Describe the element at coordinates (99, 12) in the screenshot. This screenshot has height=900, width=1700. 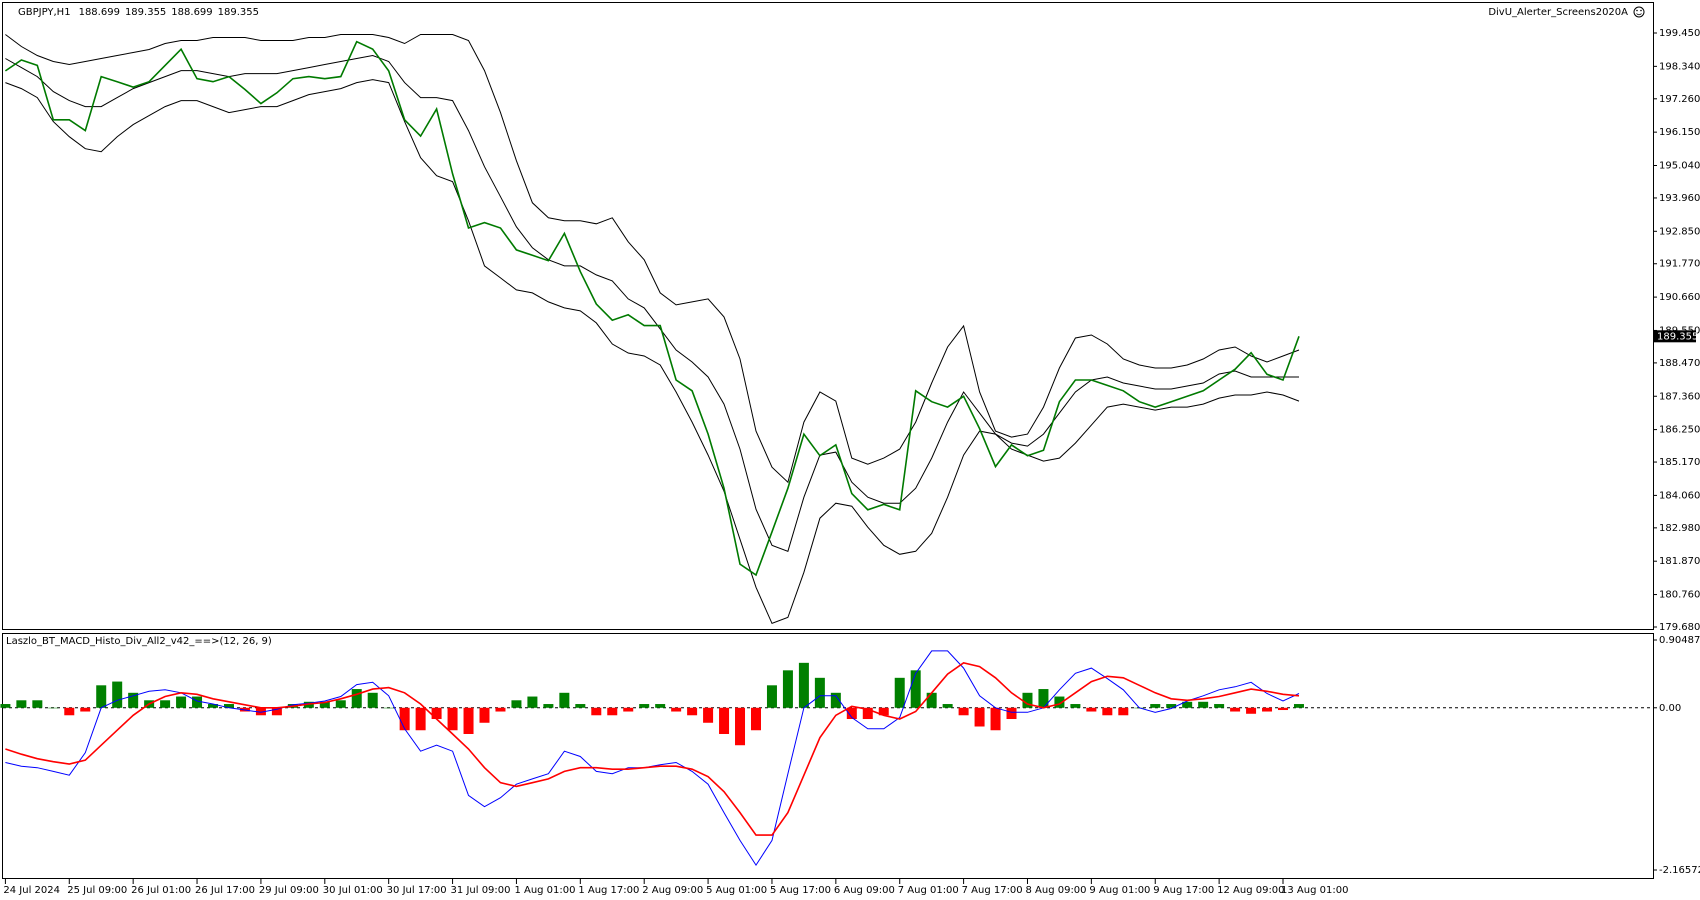
I see `open: 188.699` at that location.